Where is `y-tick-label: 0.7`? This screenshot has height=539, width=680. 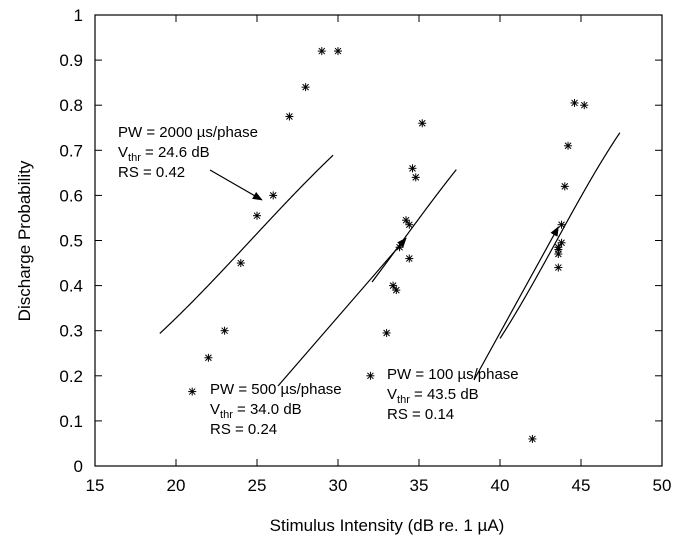
y-tick-label: 0.7 is located at coordinates (71, 150).